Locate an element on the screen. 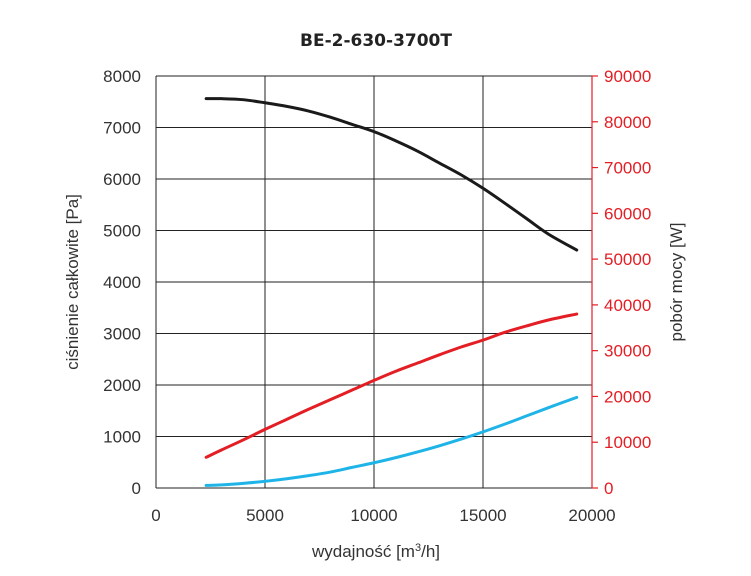  y-tick-label: 4000 is located at coordinates (122, 282).